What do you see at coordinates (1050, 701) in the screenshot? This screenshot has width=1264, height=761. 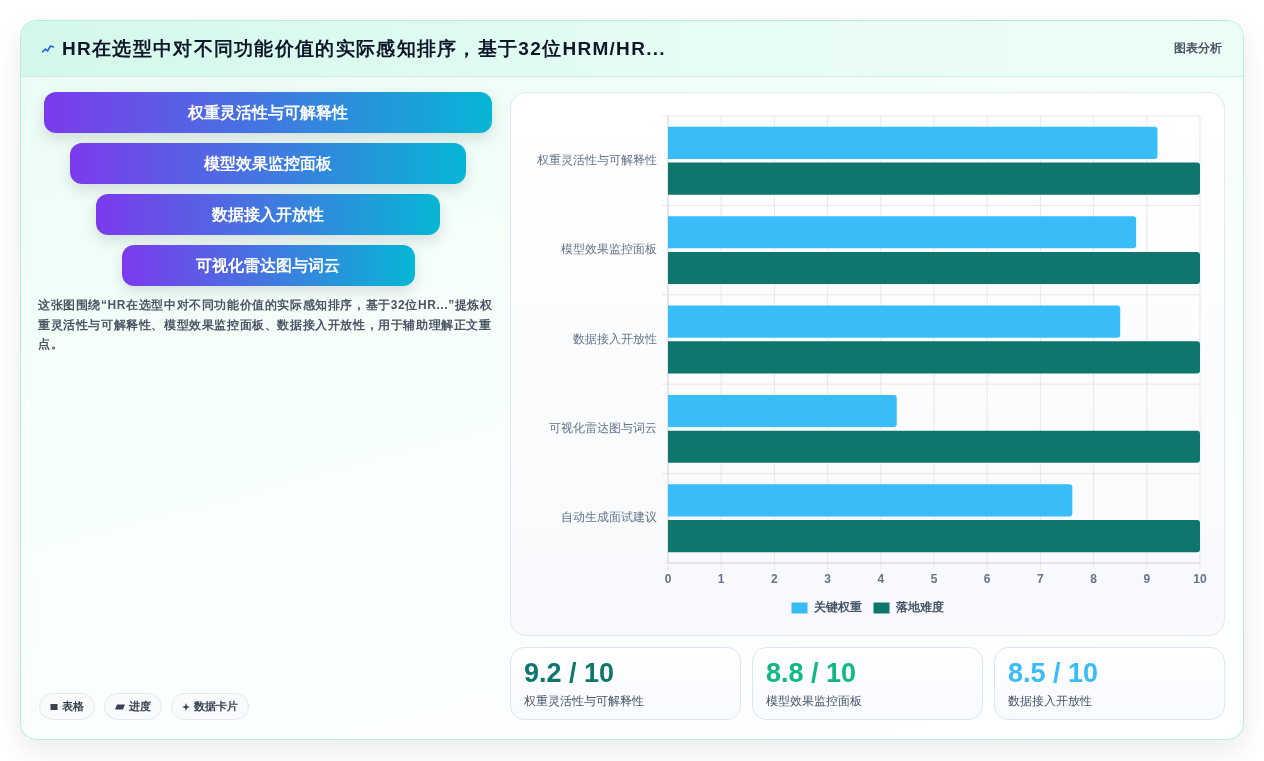 I see `category-label: 数据接入开放性` at bounding box center [1050, 701].